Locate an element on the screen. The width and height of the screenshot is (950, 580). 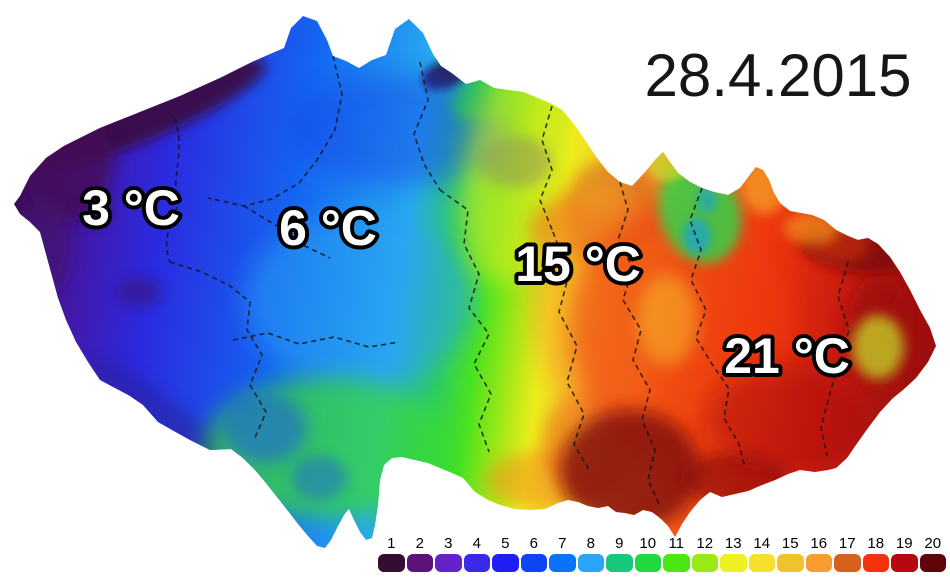
legend-value: 19 is located at coordinates (904, 543).